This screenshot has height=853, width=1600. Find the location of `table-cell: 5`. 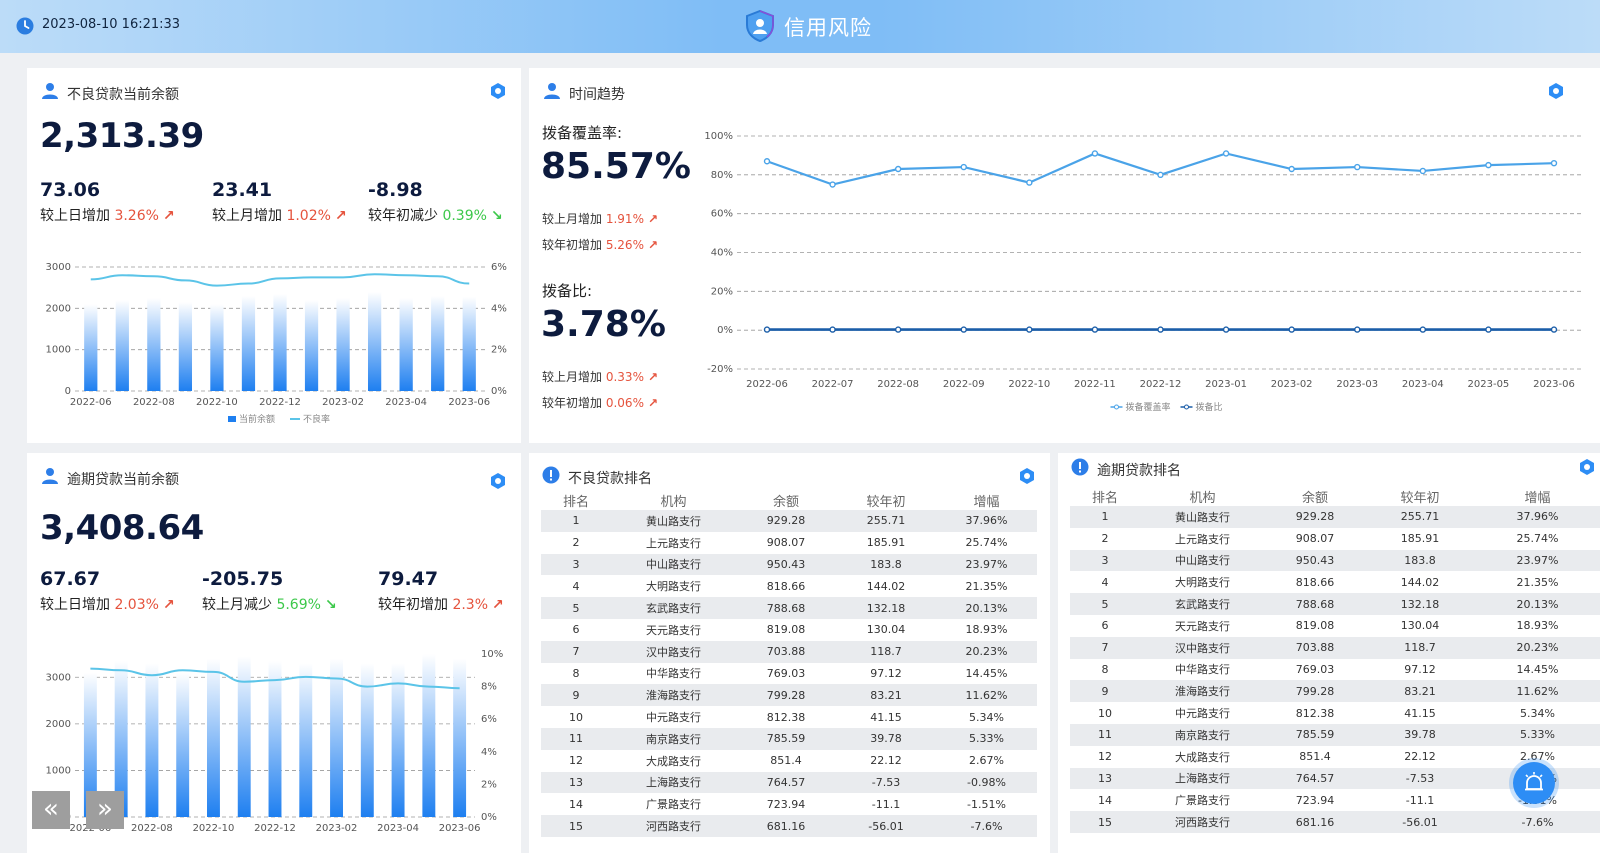

table-cell: 5 is located at coordinates (576, 608).